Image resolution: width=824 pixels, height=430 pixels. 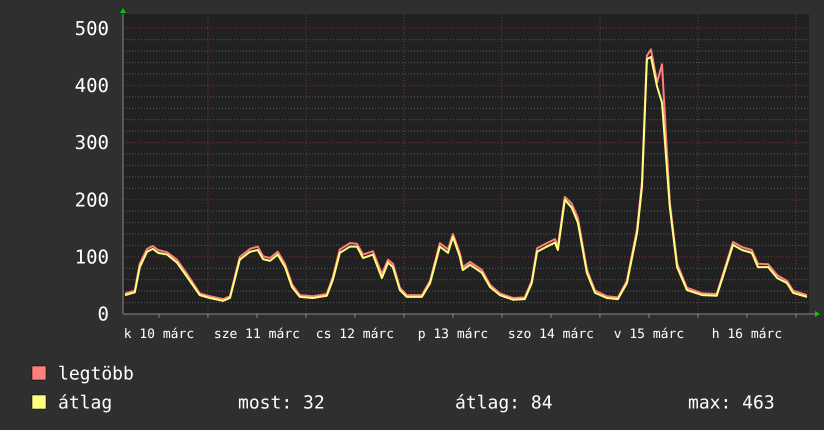 What do you see at coordinates (91, 257) in the screenshot?
I see `y-tick-label: 100` at bounding box center [91, 257].